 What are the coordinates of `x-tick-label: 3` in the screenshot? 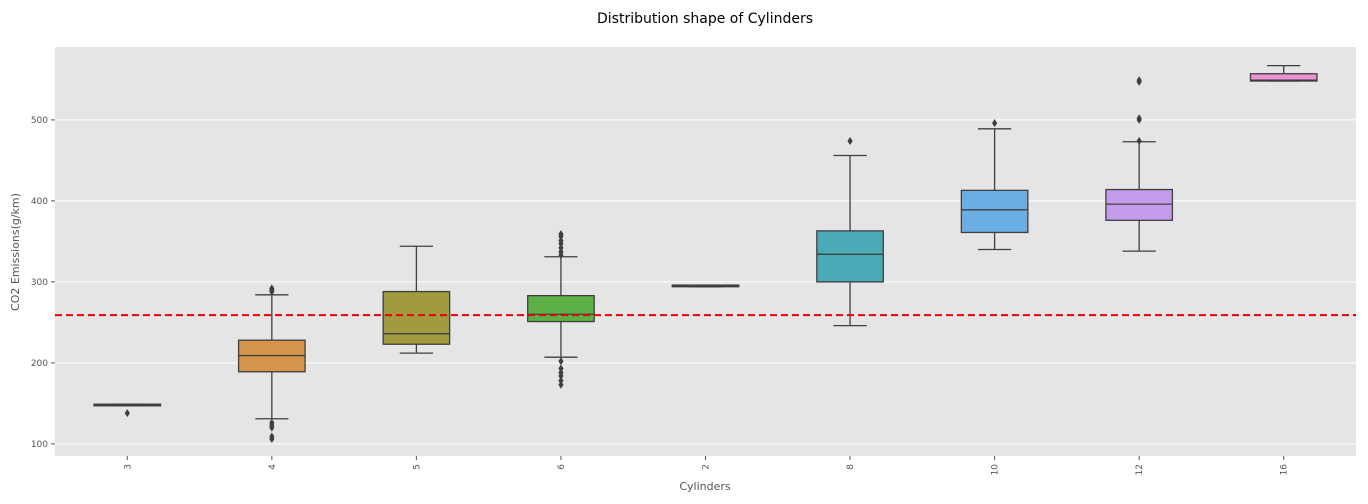 It's located at (128, 467).